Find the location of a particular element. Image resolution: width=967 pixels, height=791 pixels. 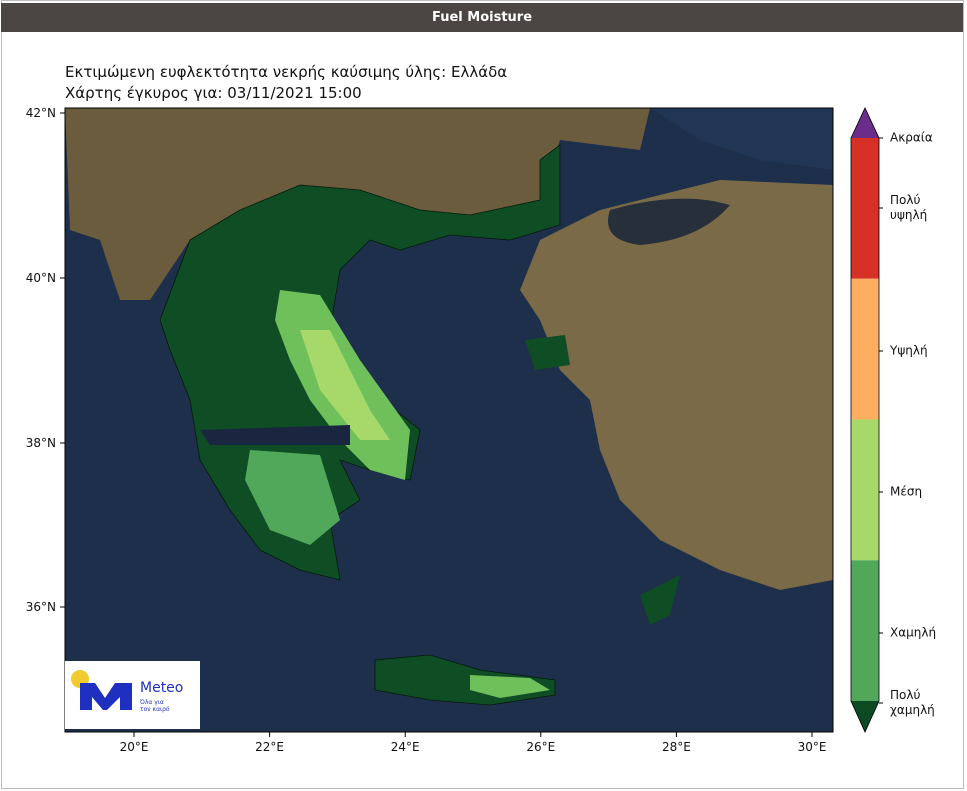

lat-tick-label: 36°N is located at coordinates (41, 607).